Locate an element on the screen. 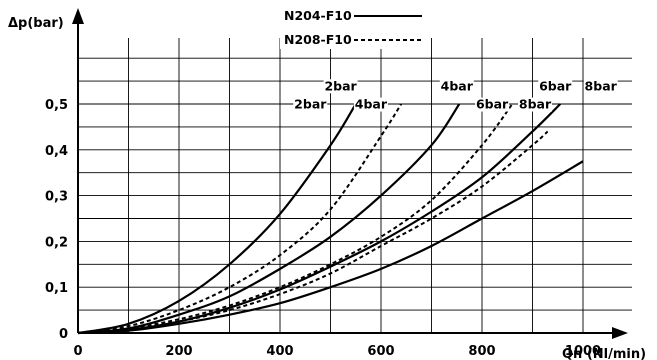  x-tick-label: 200 is located at coordinates (178, 351).